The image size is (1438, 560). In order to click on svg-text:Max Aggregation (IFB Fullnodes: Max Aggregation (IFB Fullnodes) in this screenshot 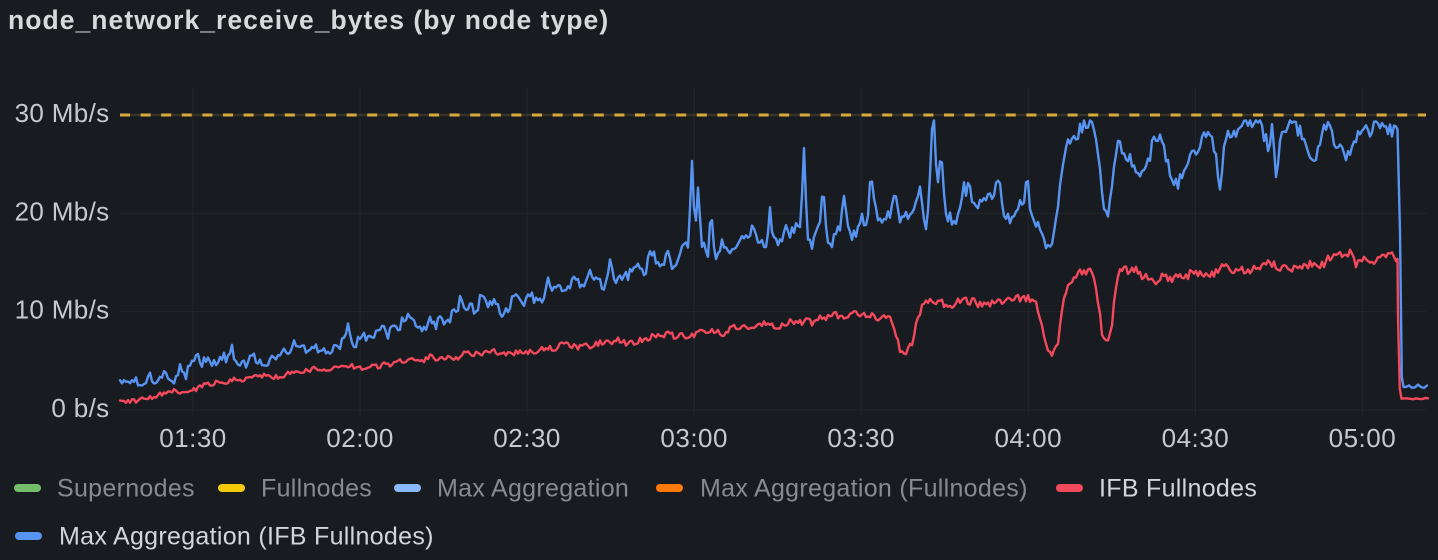, I will do `click(246, 537)`.